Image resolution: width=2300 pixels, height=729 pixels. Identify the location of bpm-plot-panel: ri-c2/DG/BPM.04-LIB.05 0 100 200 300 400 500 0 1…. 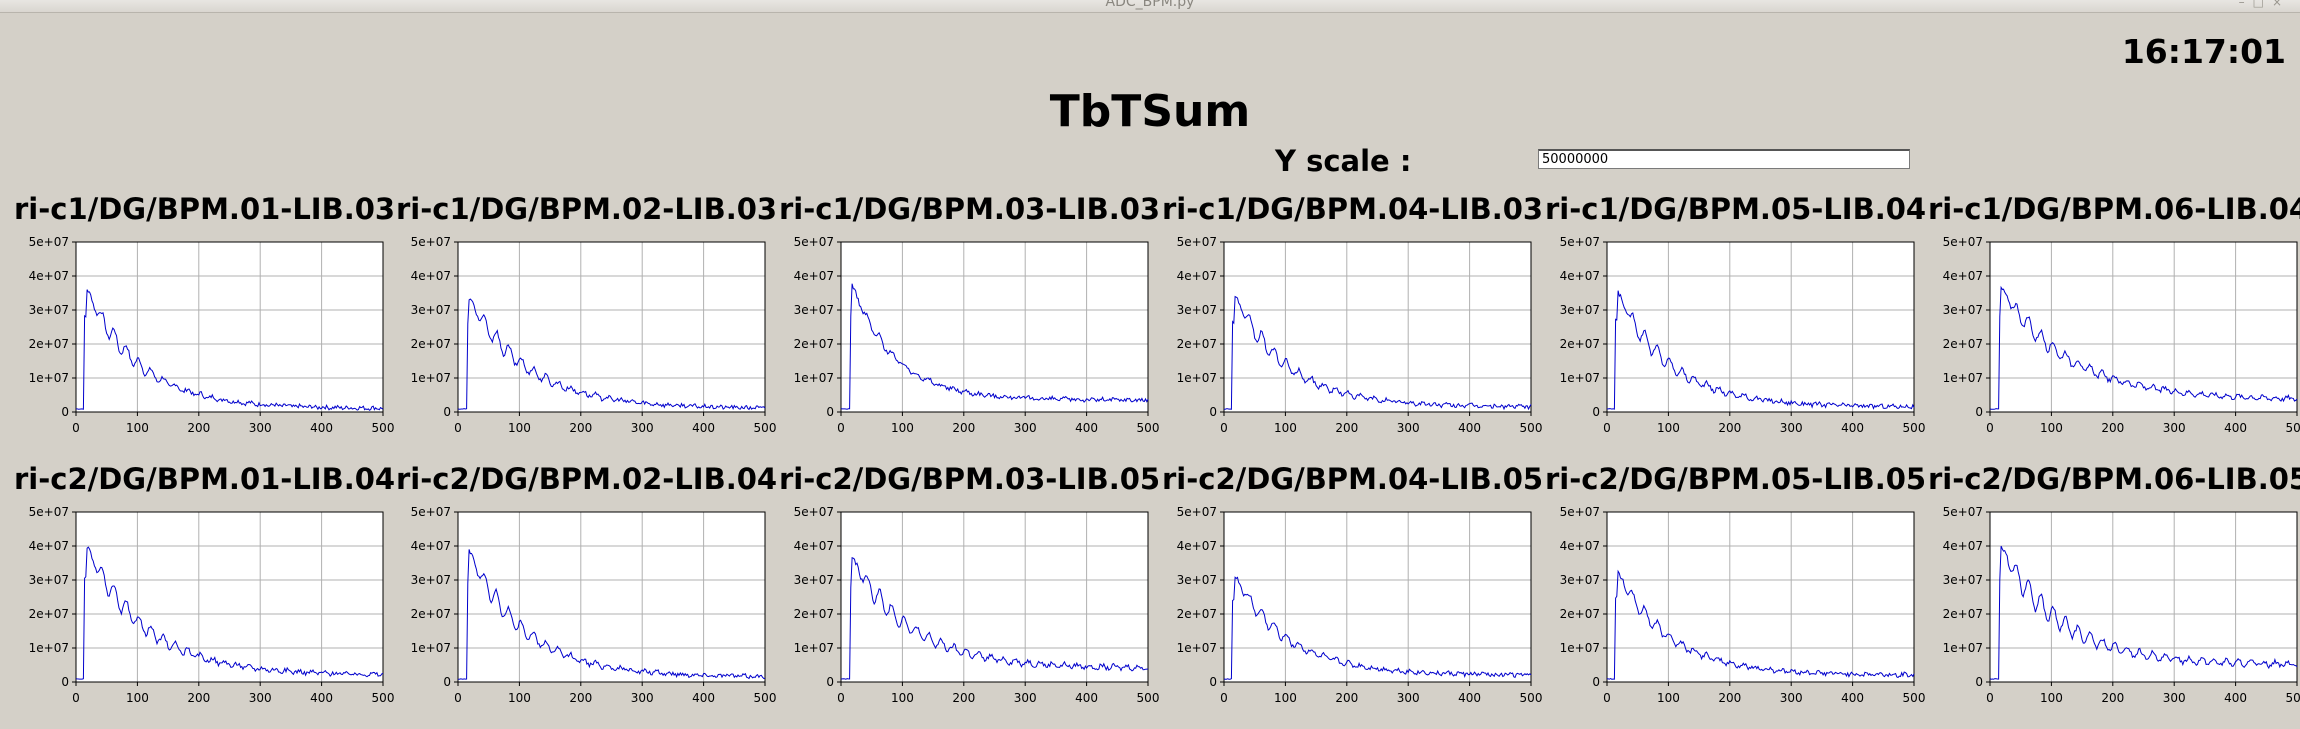
(1353, 593).